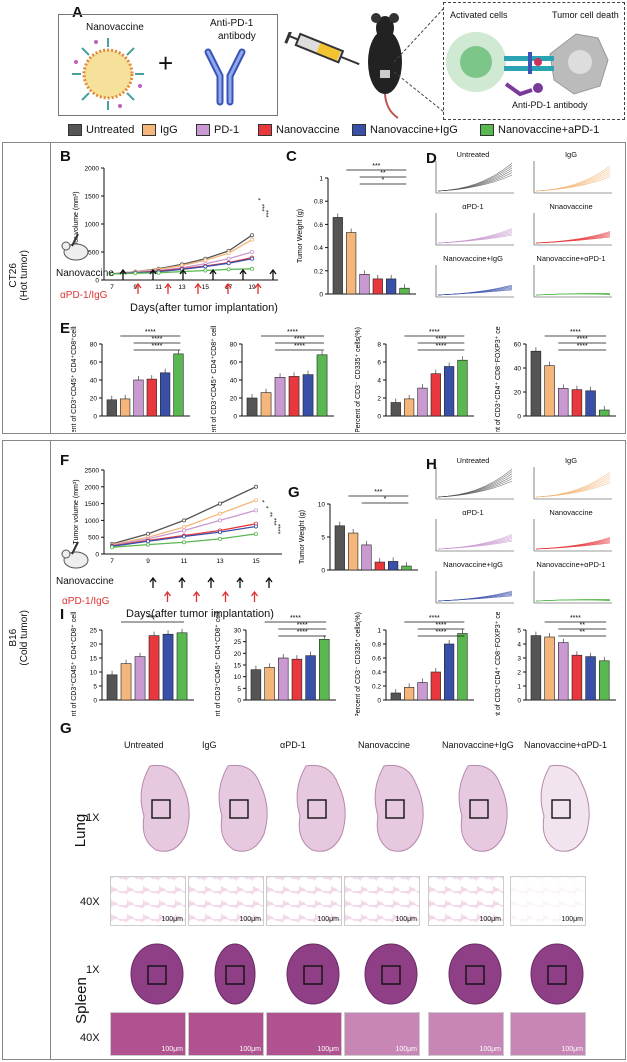 The height and width of the screenshot is (1062, 627). I want to click on sig-label: *, so click(265, 507).